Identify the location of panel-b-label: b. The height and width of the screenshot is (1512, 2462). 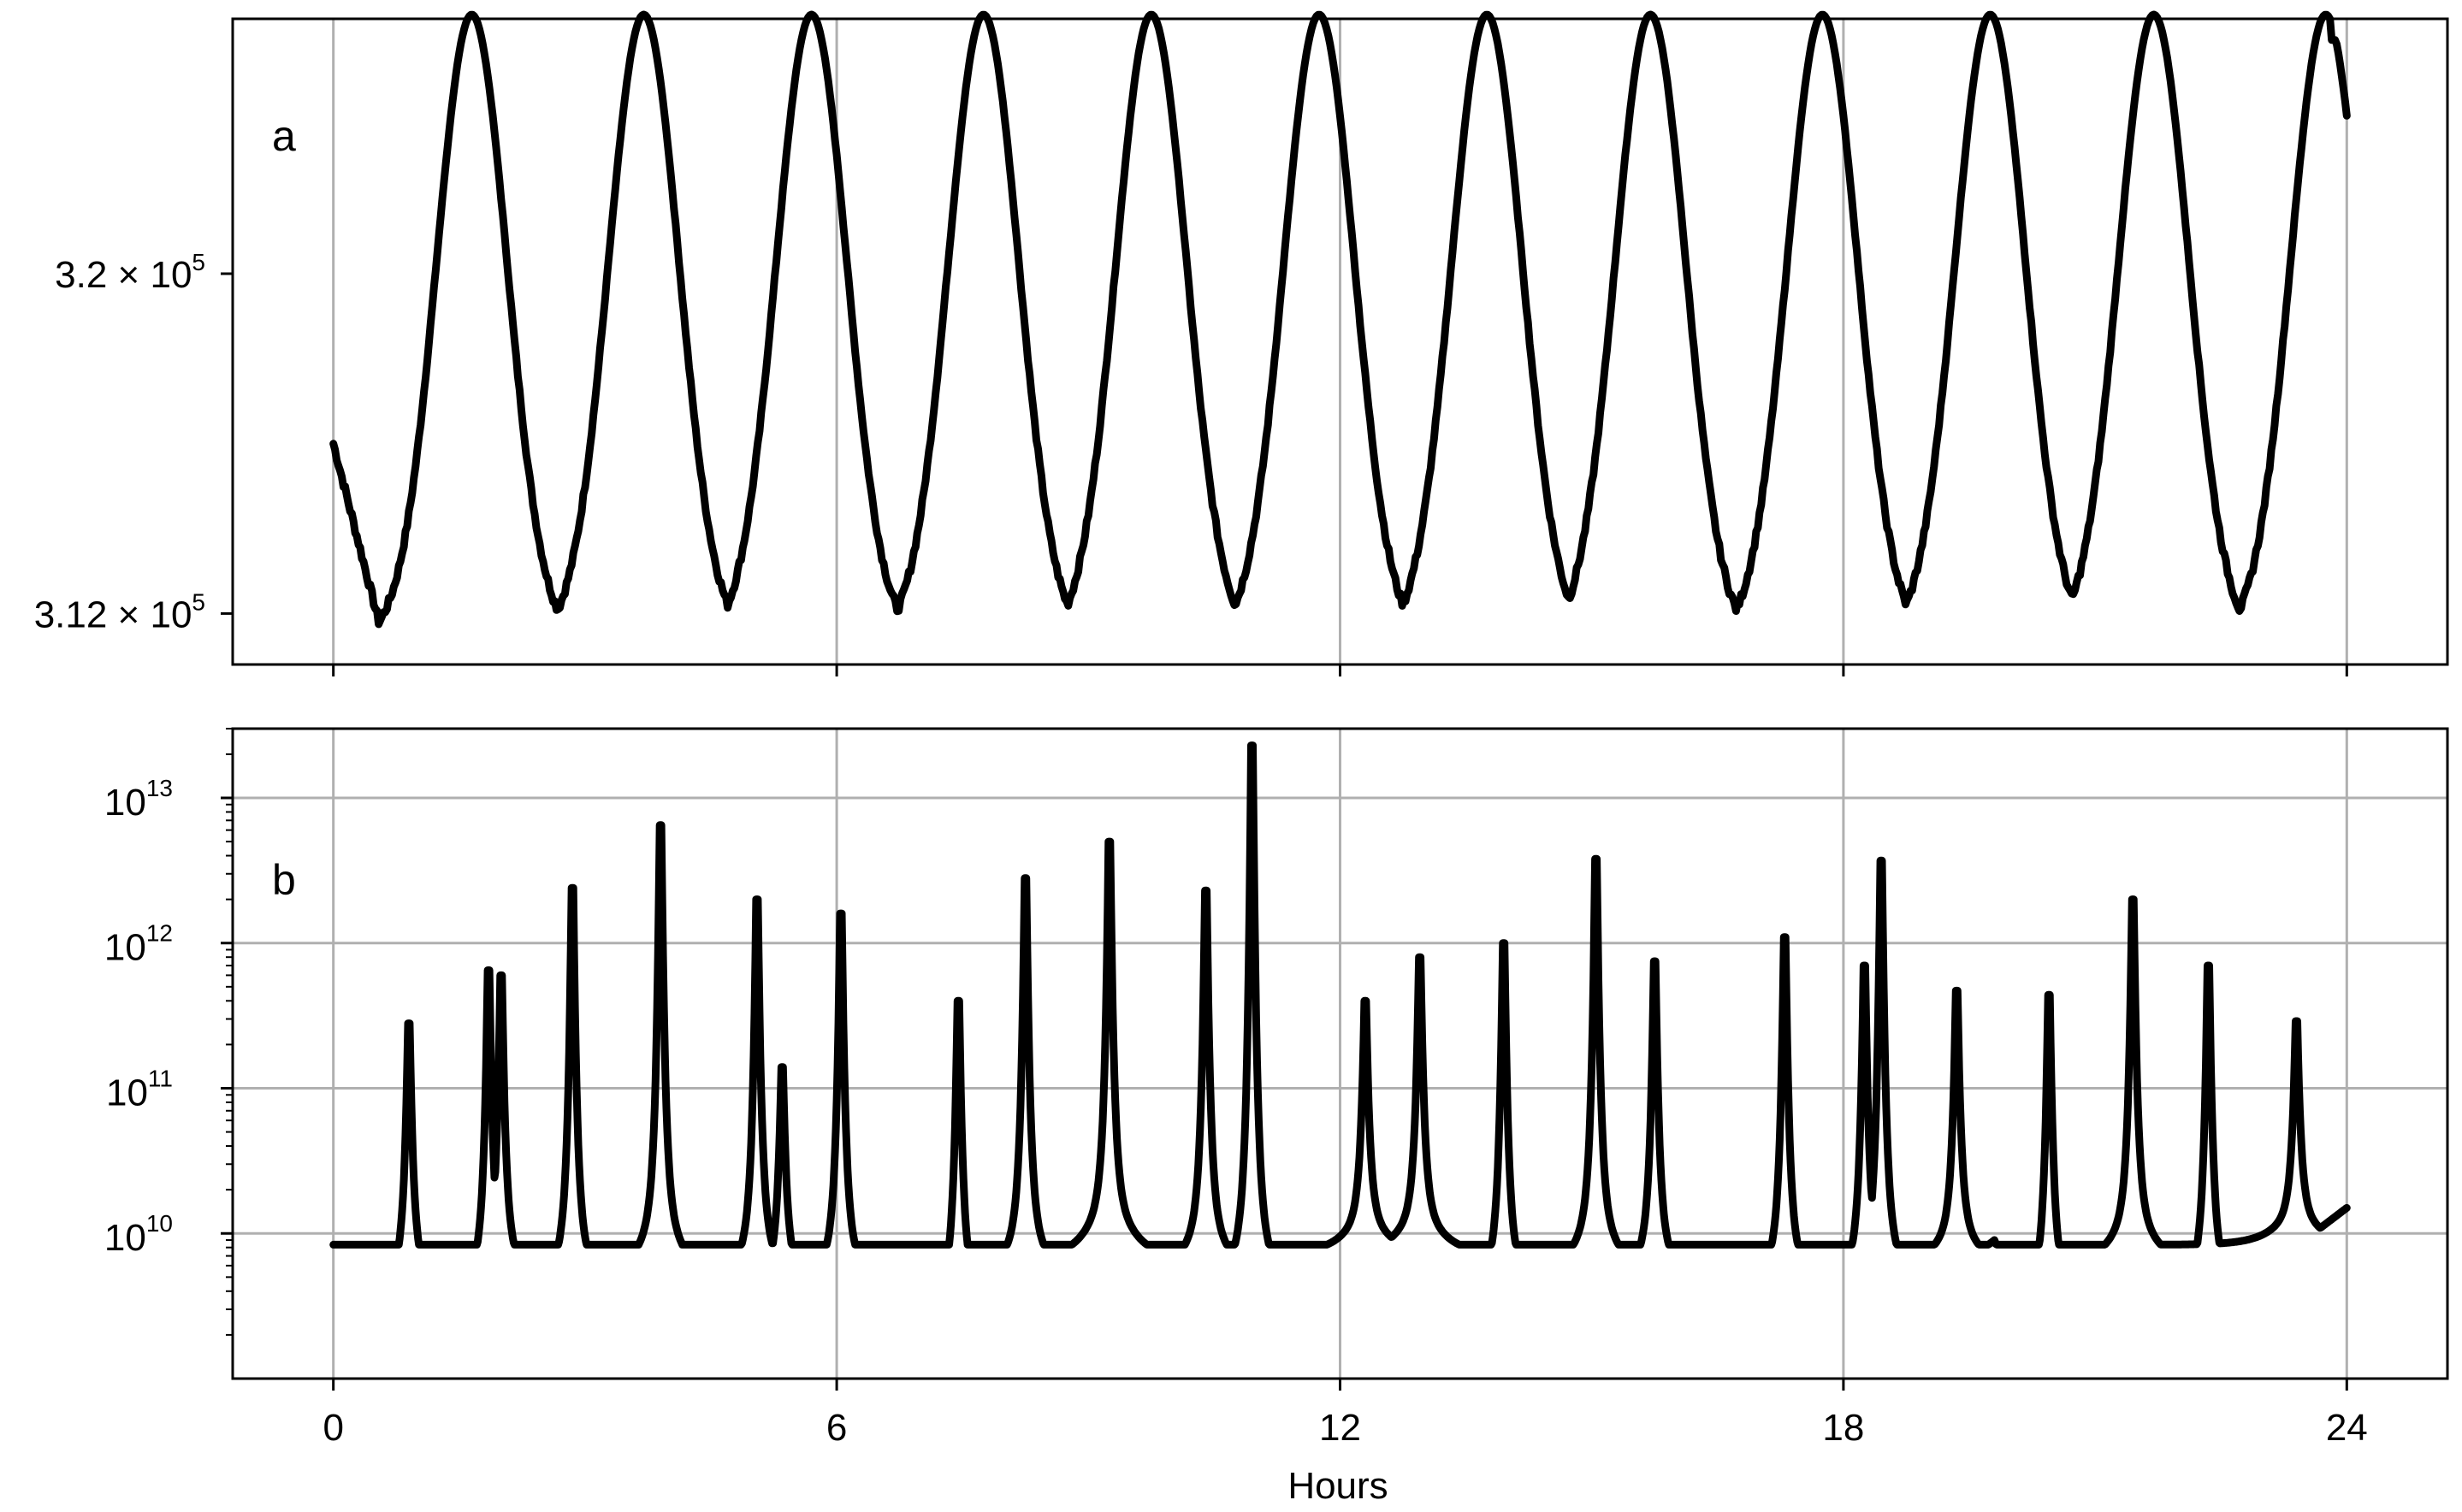
(284, 880).